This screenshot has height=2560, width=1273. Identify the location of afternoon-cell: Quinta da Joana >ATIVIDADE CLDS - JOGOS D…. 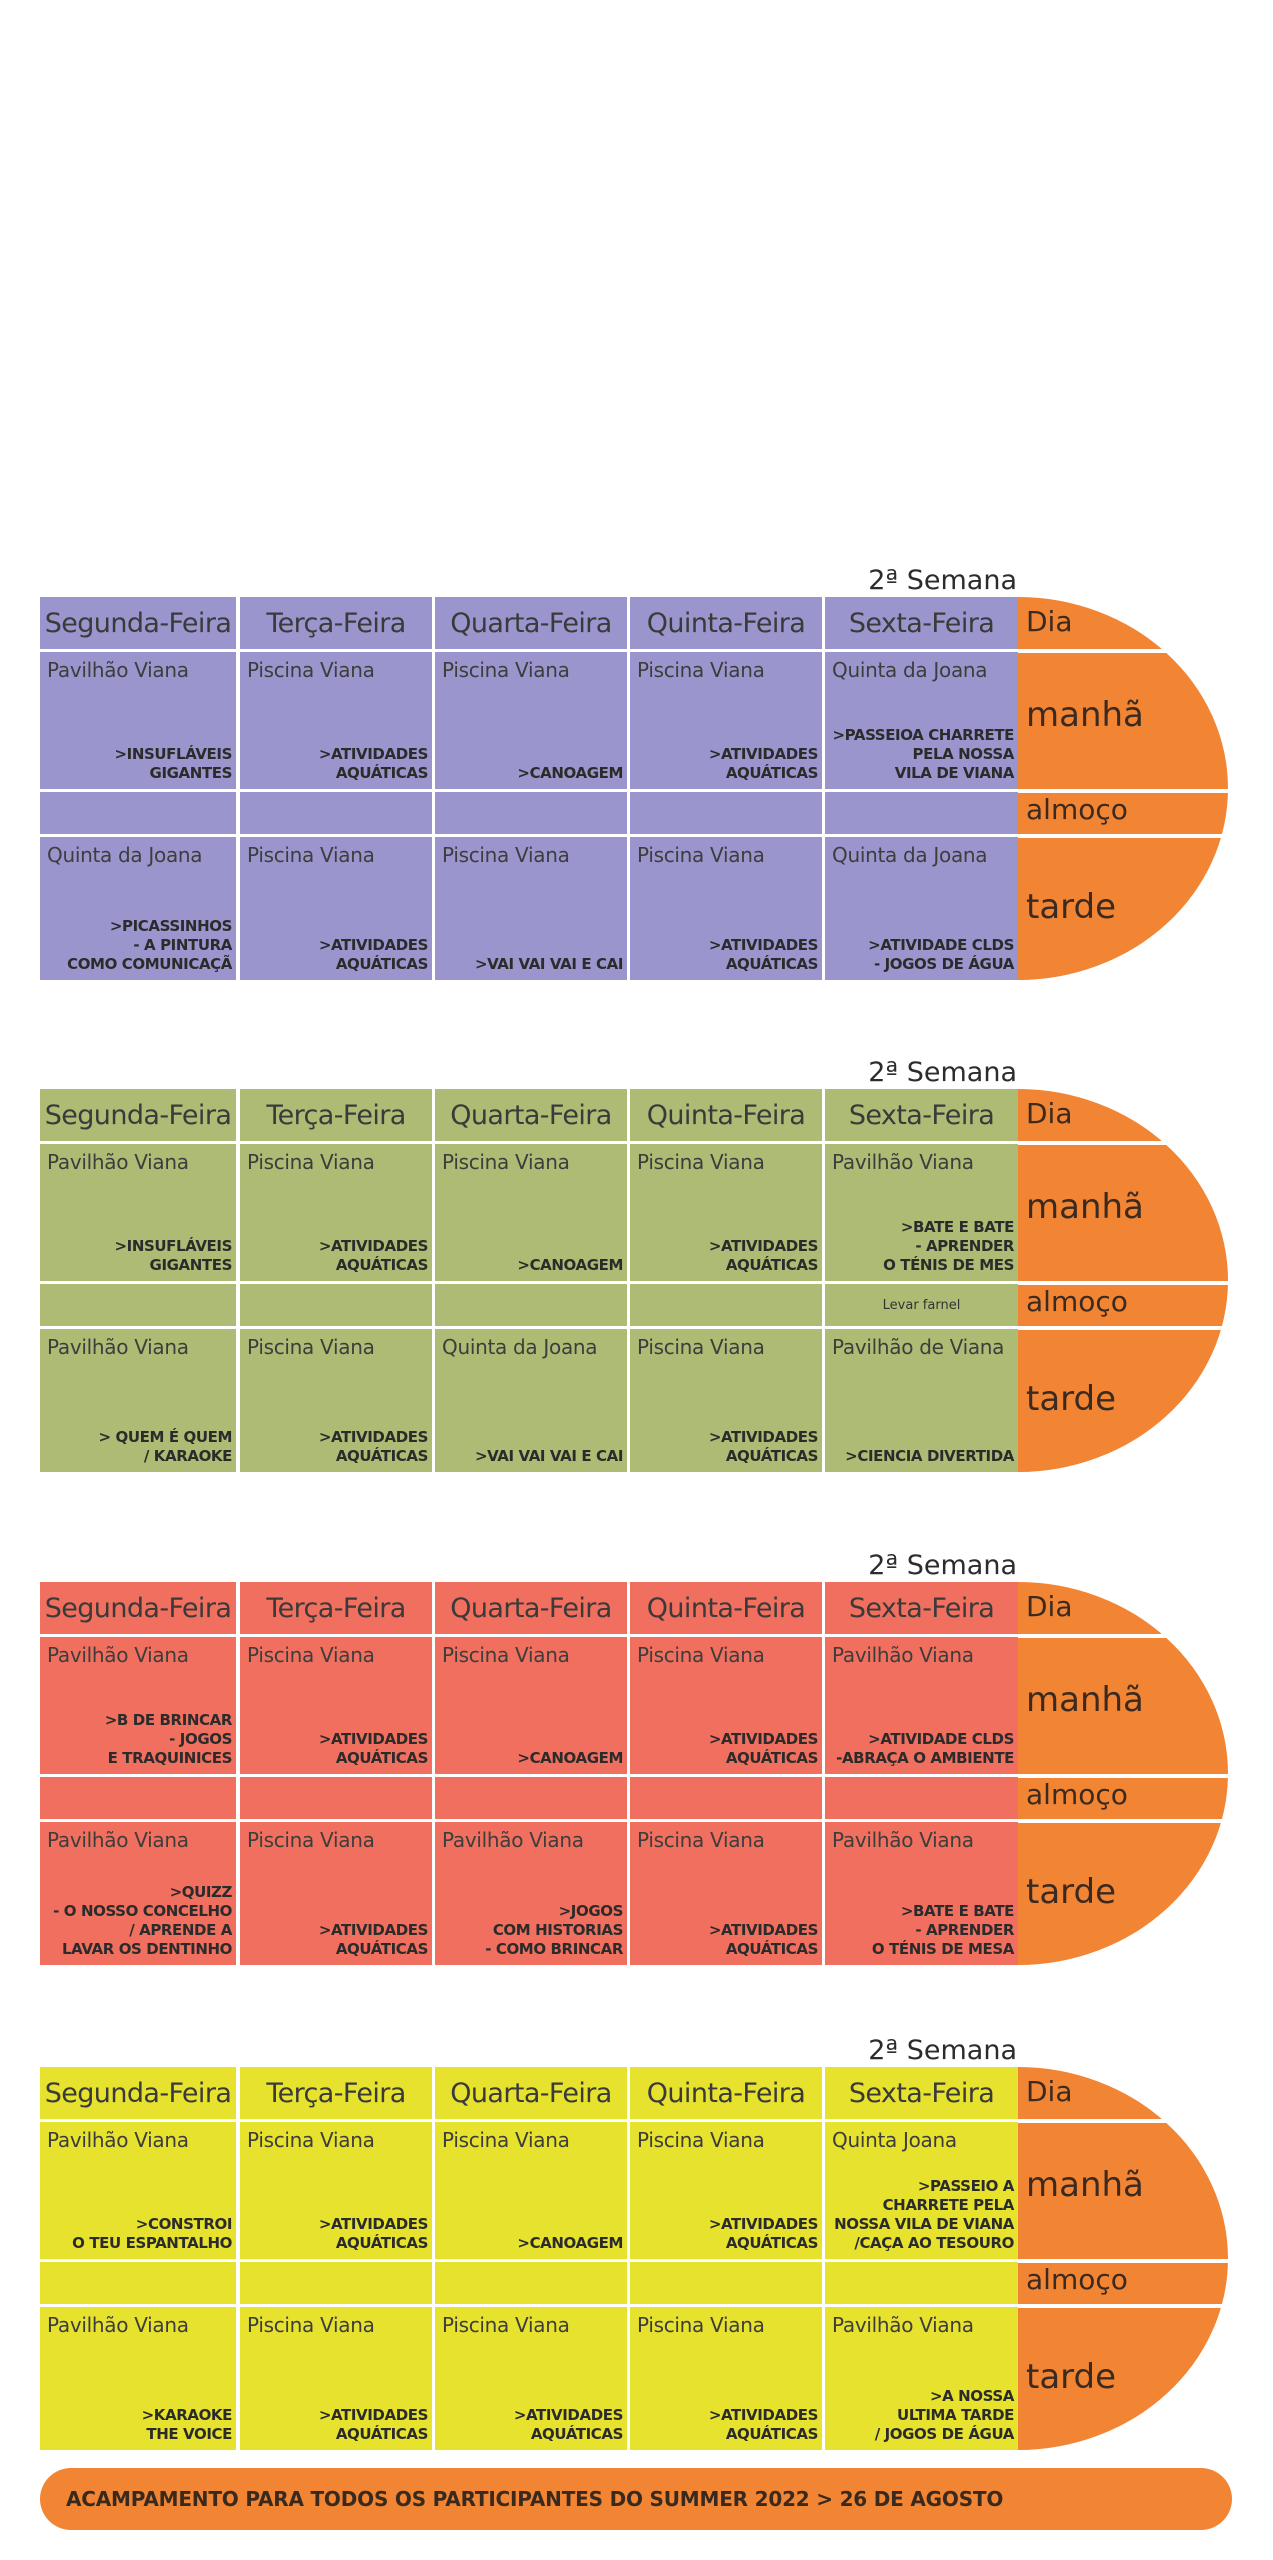
(921, 908).